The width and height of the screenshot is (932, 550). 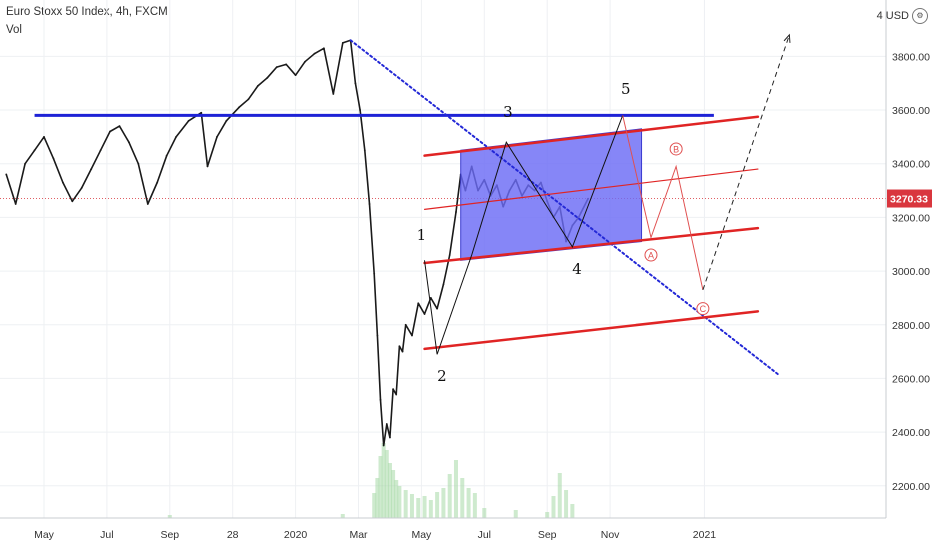 I want to click on wave-label-3: 3, so click(x=508, y=112).